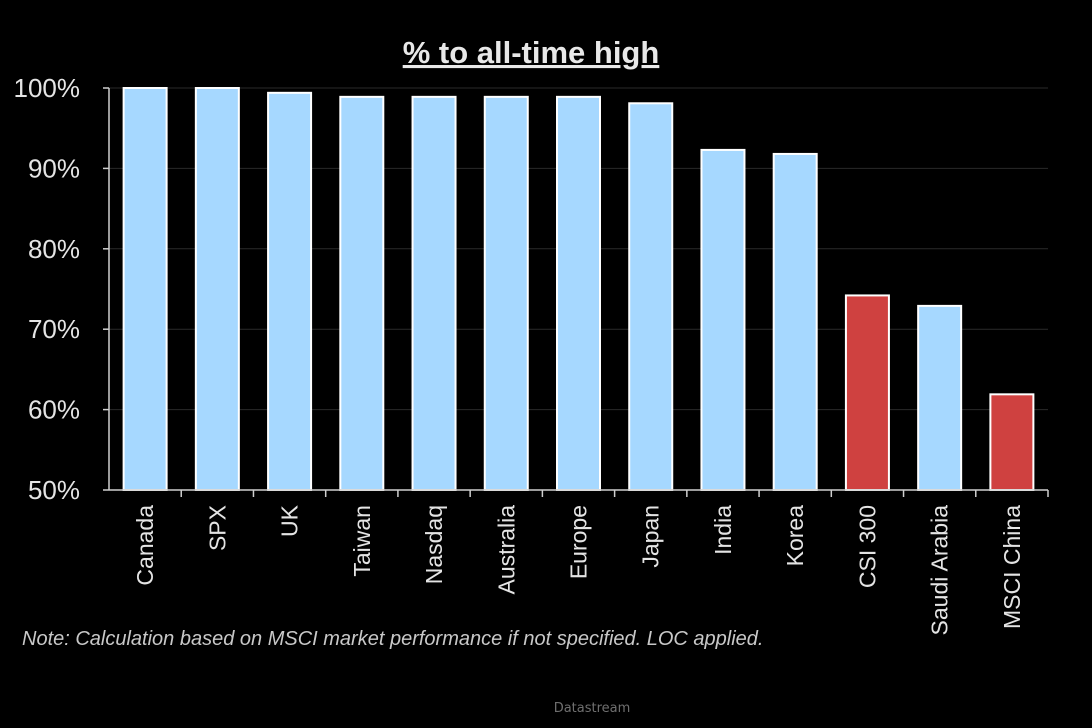 Image resolution: width=1092 pixels, height=728 pixels. What do you see at coordinates (795, 536) in the screenshot?
I see `x-tick-label: Korea` at bounding box center [795, 536].